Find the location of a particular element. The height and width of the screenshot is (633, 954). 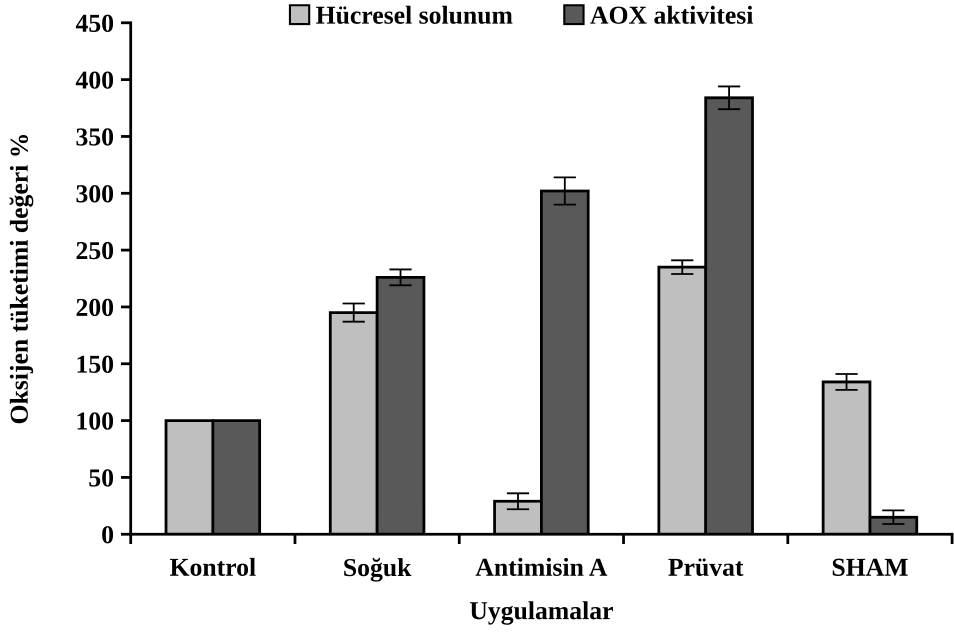

y-tick-label: 300 is located at coordinates (95, 193).